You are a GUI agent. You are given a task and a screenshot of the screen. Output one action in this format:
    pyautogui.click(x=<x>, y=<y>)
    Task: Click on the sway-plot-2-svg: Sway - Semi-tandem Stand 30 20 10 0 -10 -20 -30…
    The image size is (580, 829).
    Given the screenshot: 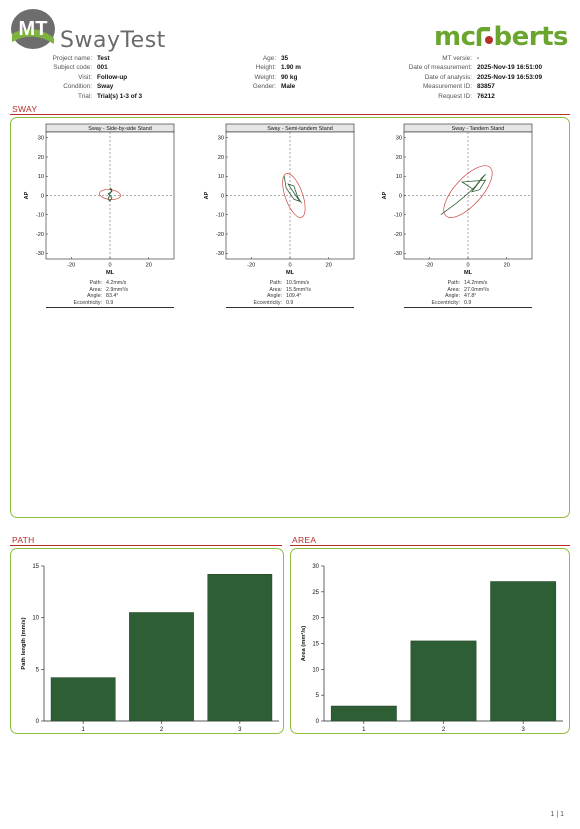 What is the action you would take?
    pyautogui.click(x=279, y=199)
    